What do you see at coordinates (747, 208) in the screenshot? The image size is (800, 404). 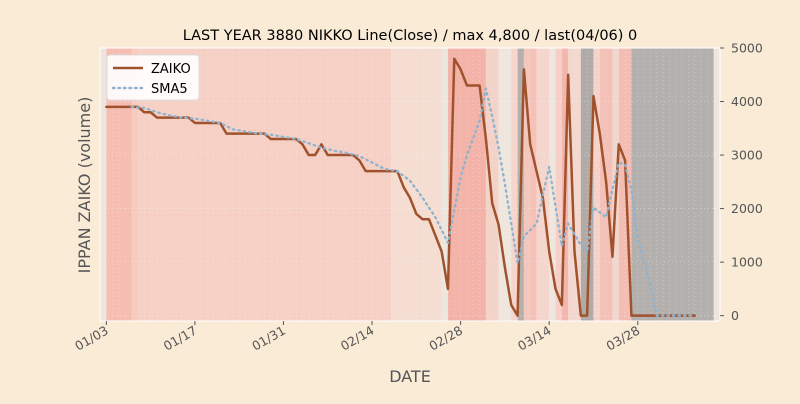 I see `y-tick-label: 2000` at bounding box center [747, 208].